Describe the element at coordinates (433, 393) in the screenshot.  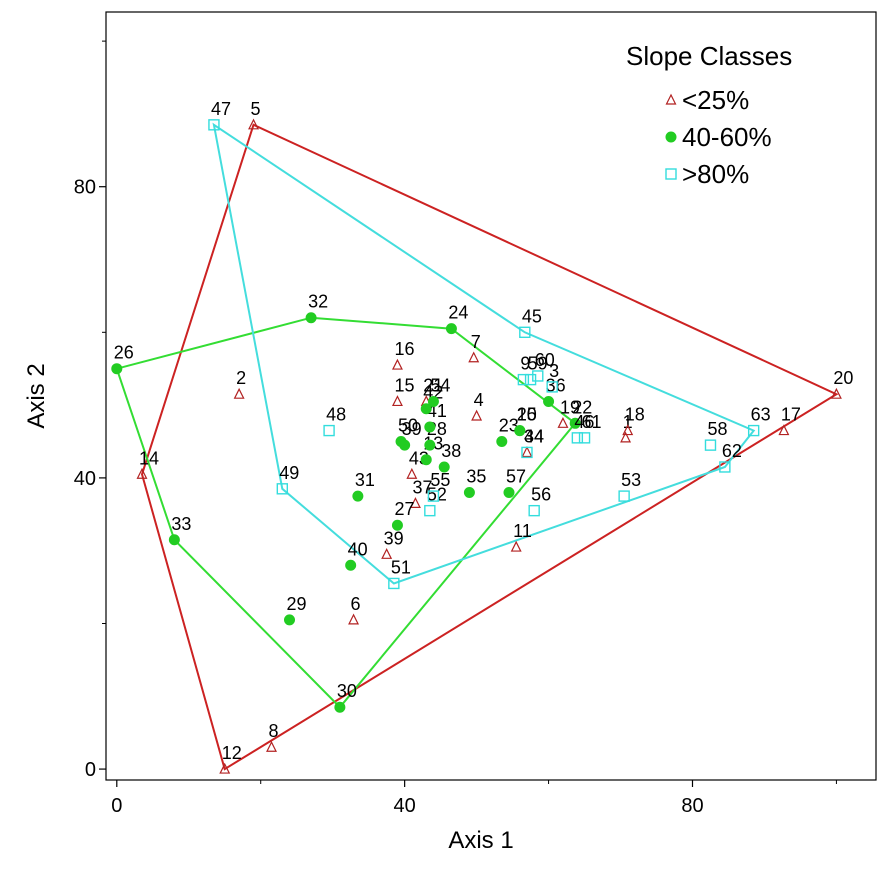
I see `point-label: 42` at that location.